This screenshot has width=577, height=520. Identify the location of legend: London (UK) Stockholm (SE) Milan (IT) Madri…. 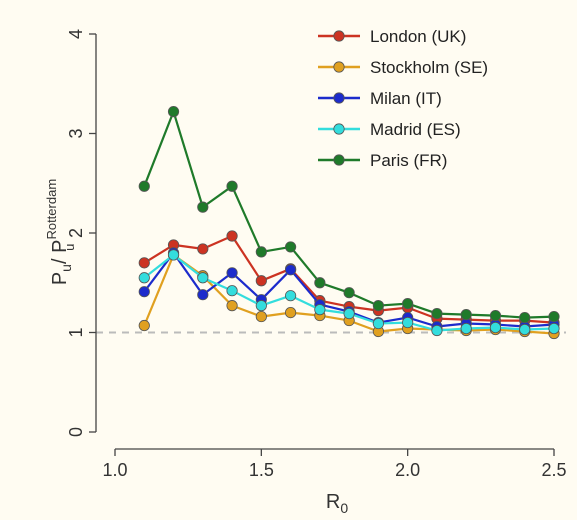
(403, 98).